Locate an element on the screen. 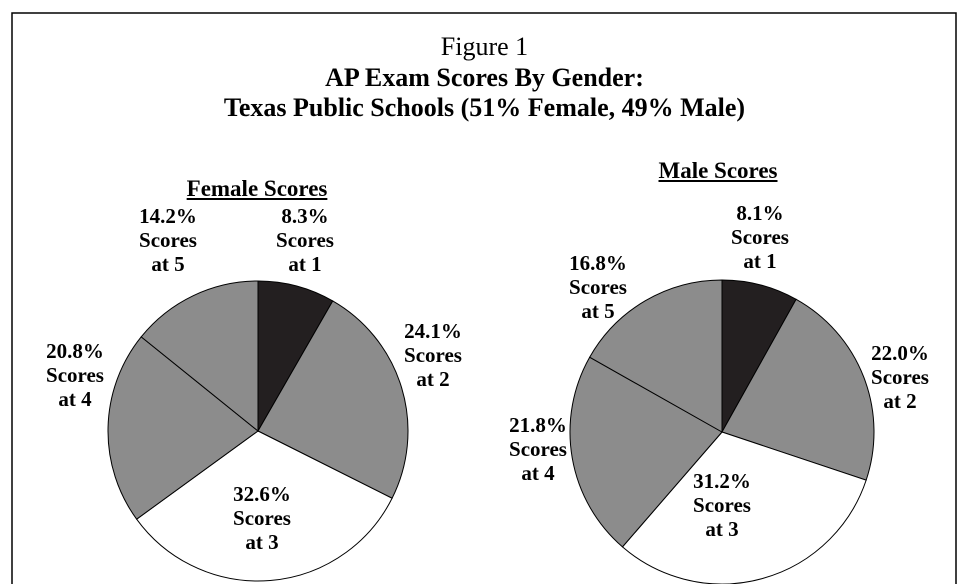 The height and width of the screenshot is (584, 969). pie-title: Female Scores is located at coordinates (257, 188).